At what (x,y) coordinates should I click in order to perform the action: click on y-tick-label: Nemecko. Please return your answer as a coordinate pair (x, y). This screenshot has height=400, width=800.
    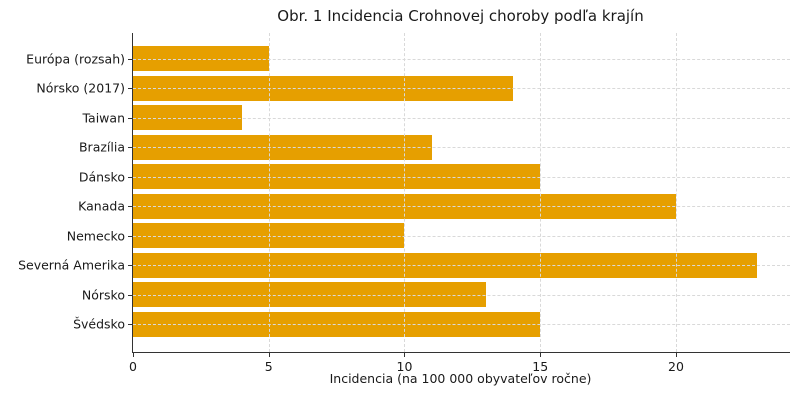
    Looking at the image, I should click on (95, 236).